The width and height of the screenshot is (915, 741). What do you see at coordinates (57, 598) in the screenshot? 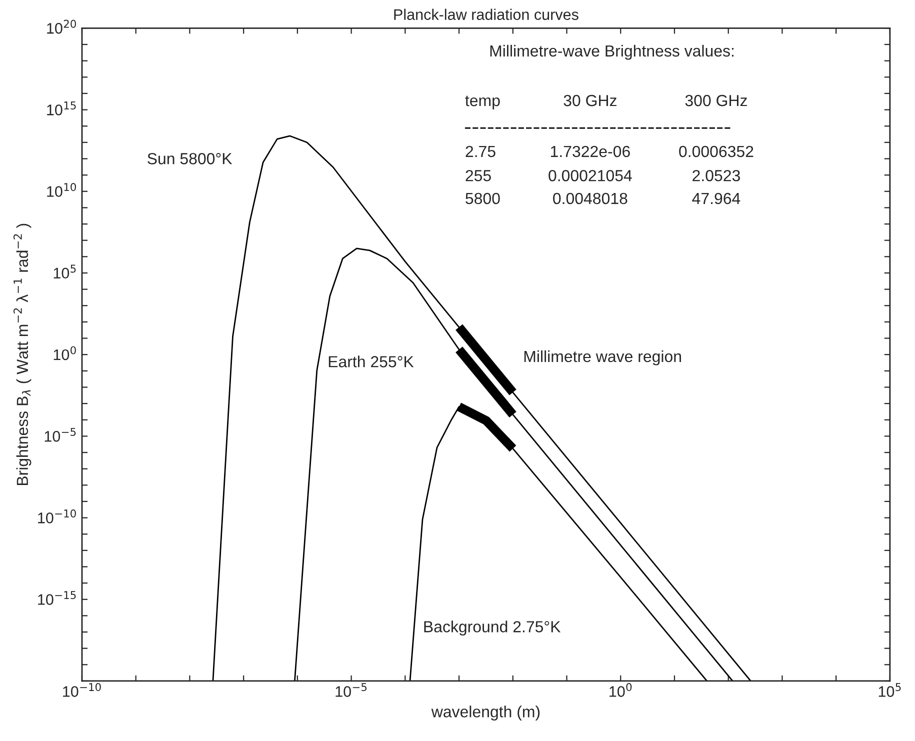
I see `y-tick-label: 10$^{−15}$` at bounding box center [57, 598].